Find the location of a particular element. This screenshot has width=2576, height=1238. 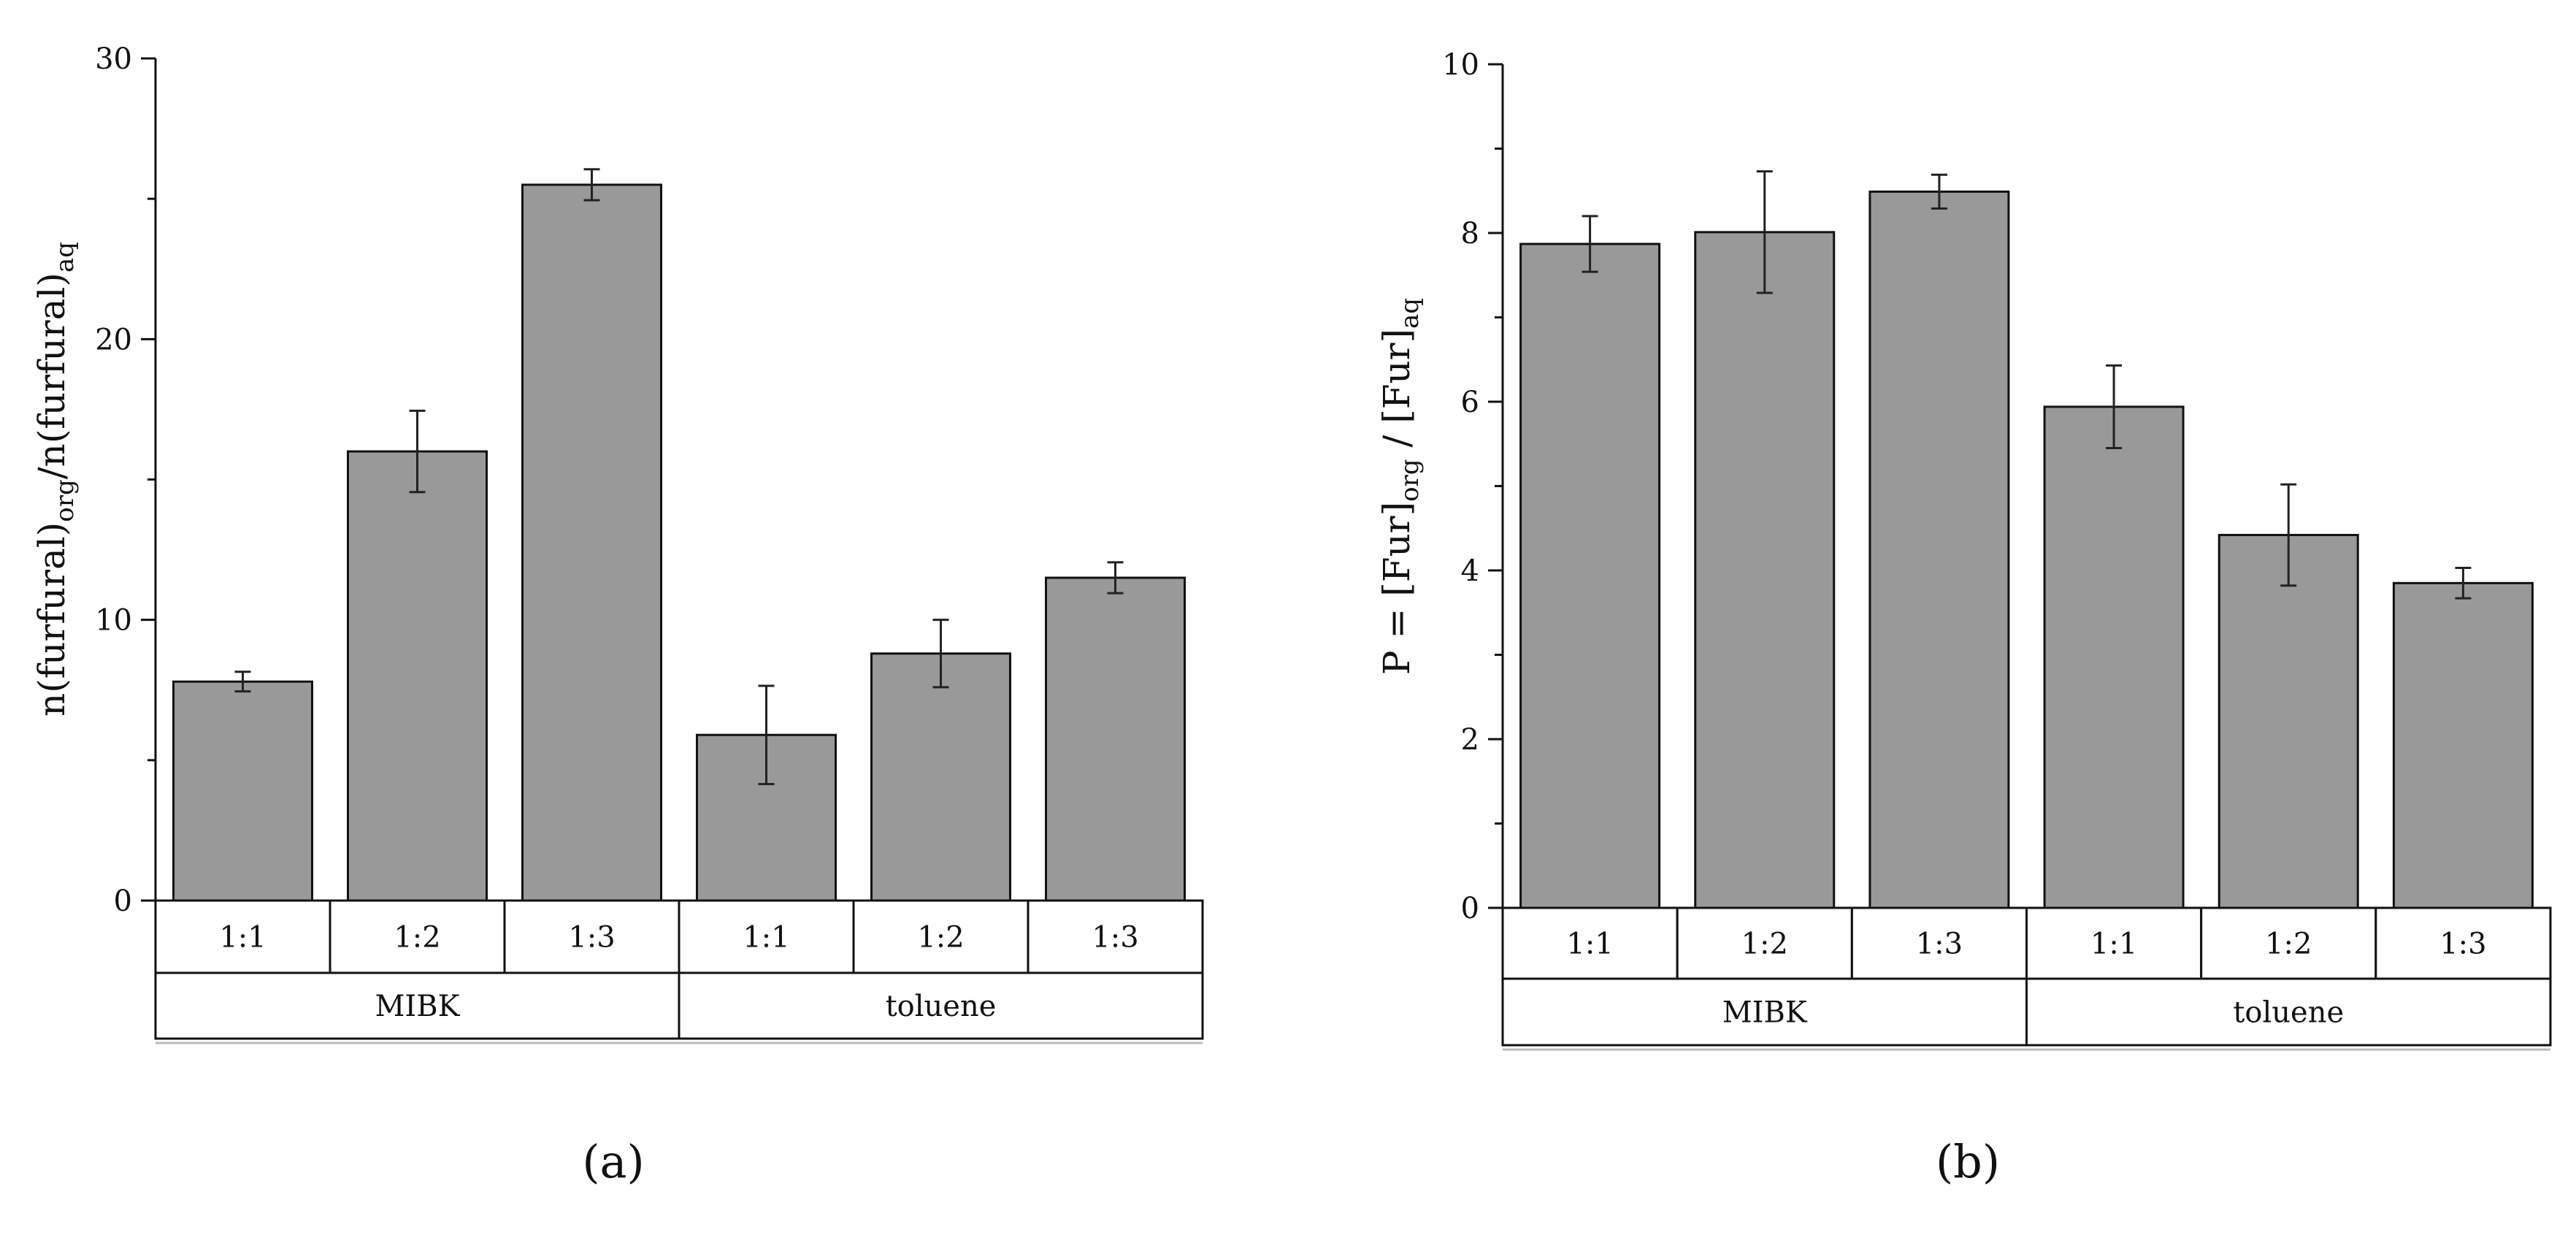

y-tick-label: 4 is located at coordinates (1470, 571).